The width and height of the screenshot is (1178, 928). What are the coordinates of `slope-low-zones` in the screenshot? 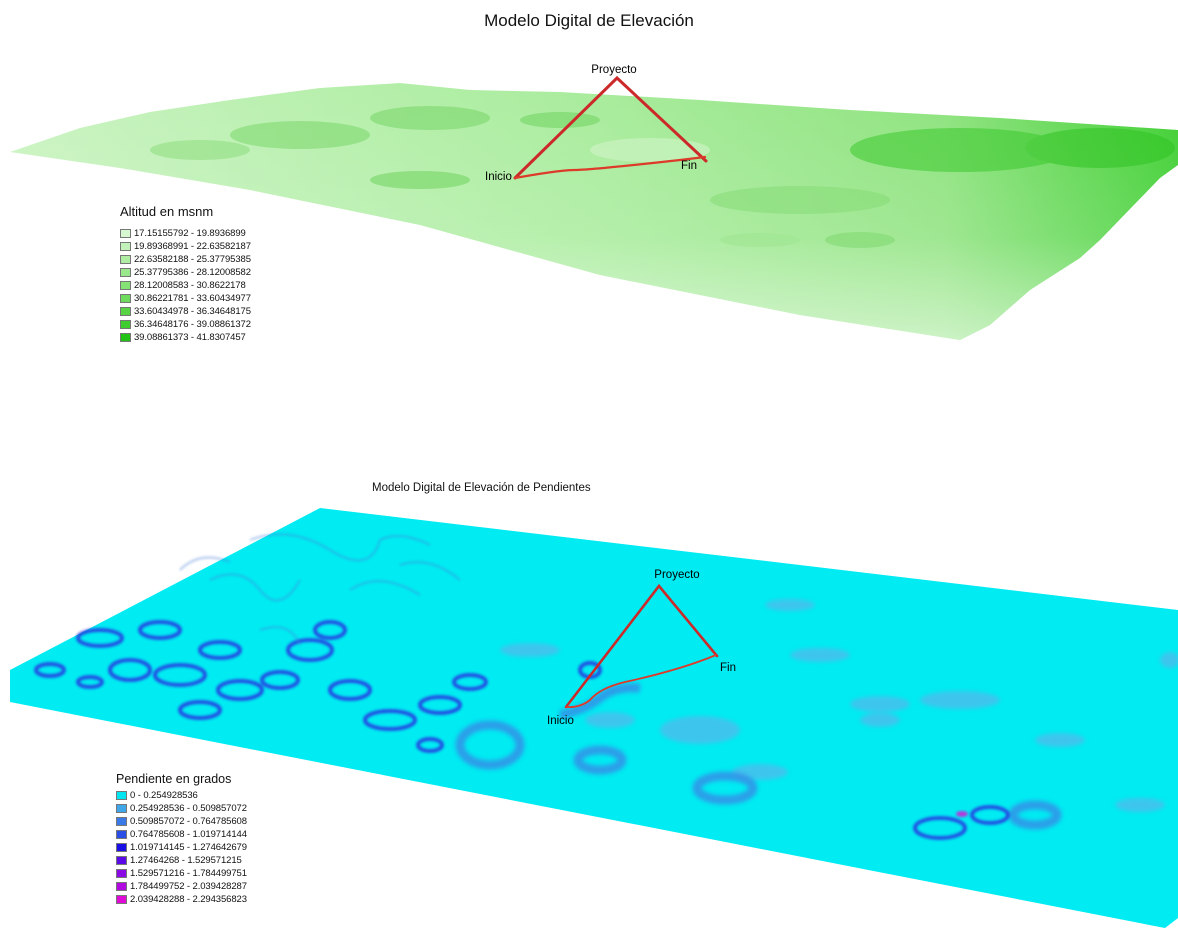 It's located at (839, 705).